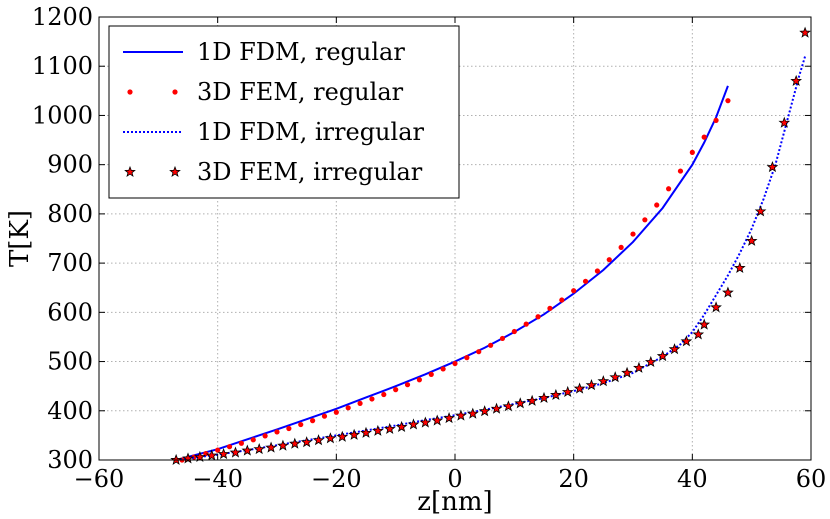 The image size is (830, 519). What do you see at coordinates (20, 238) in the screenshot?
I see `y-axis-title: T[K]` at bounding box center [20, 238].